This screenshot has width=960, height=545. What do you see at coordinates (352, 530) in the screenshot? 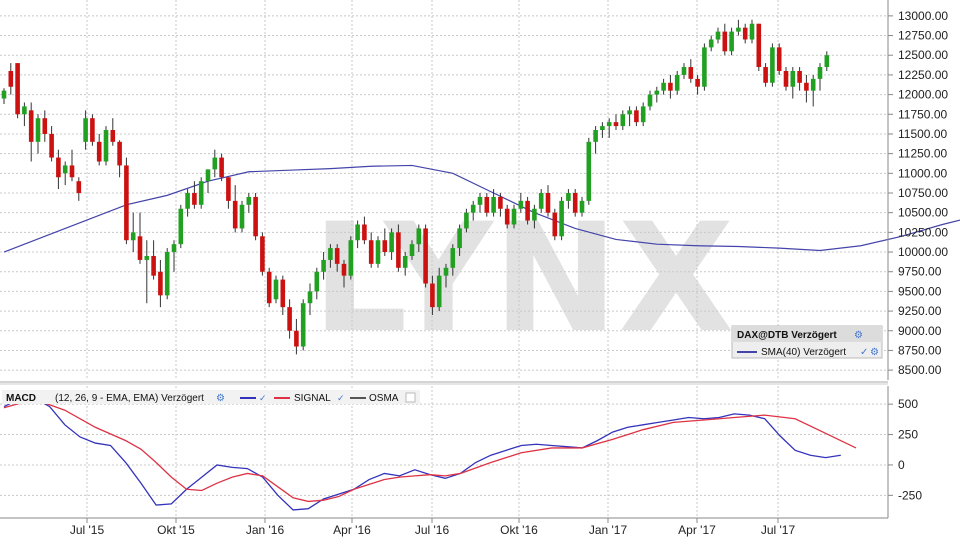
I see `x-tick-label: Apr '16` at bounding box center [352, 530].